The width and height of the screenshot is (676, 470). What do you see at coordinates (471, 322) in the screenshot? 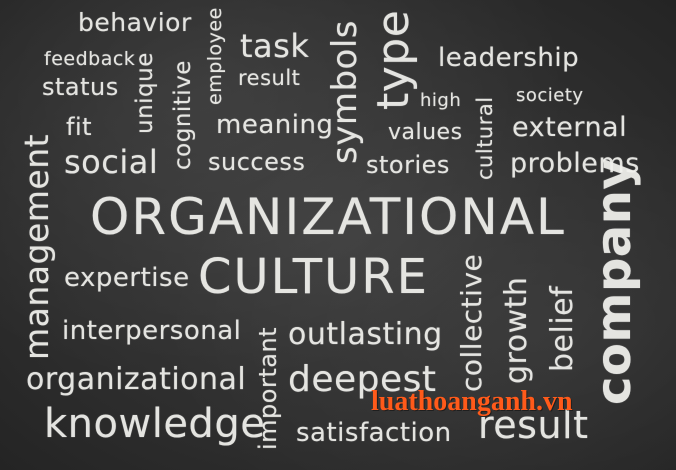
I see `word-collective: collective` at bounding box center [471, 322].